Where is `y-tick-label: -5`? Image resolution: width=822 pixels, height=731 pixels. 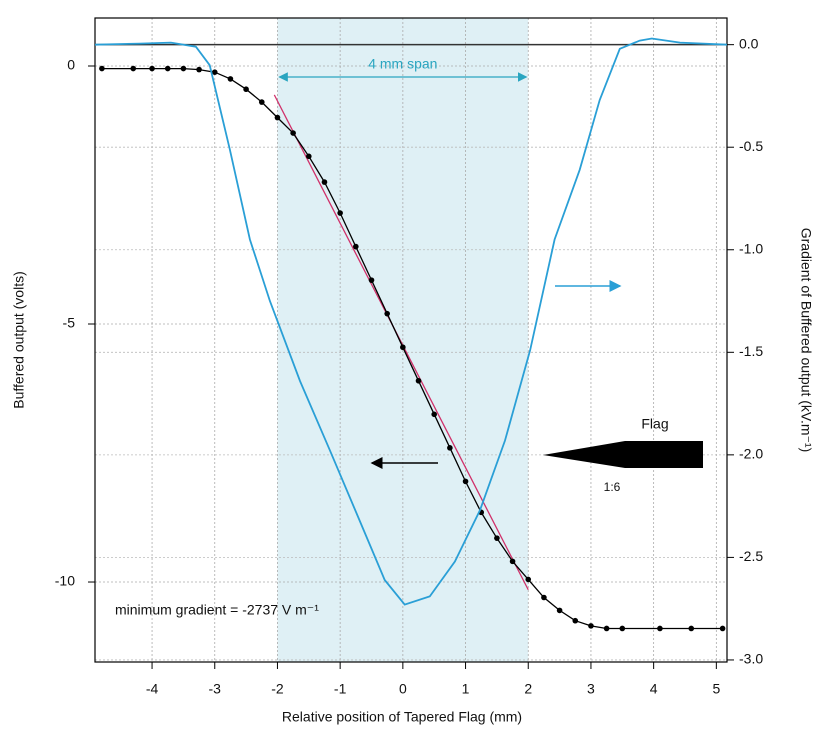
y-tick-label: -5 is located at coordinates (69, 323).